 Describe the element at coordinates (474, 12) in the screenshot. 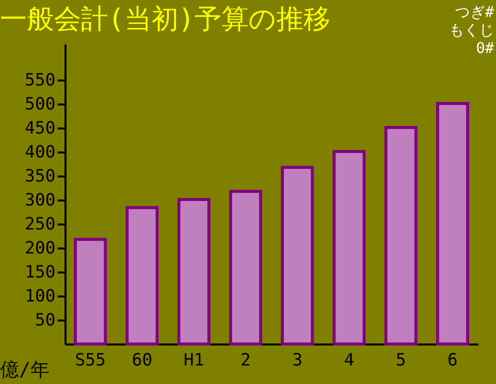

I see `text: つぎ#` at that location.